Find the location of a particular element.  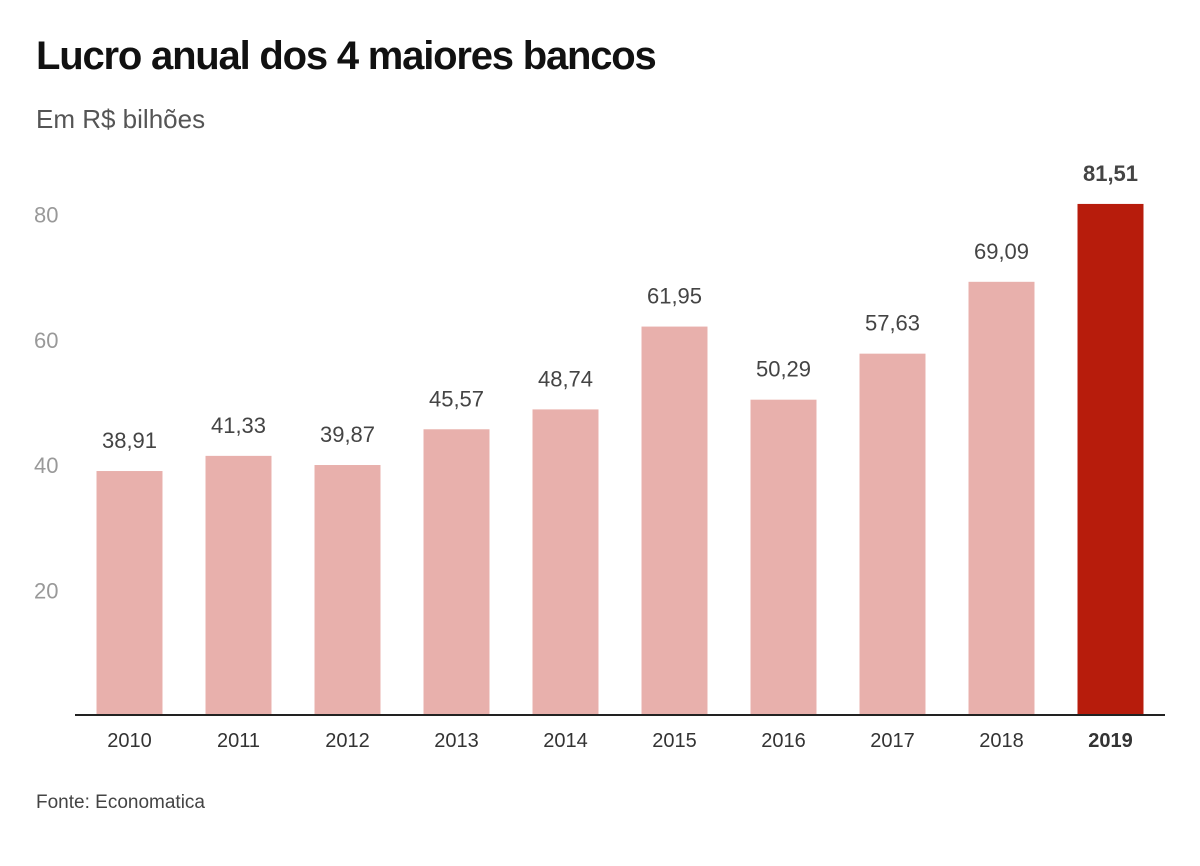

x-tick-label: 2015 is located at coordinates (674, 741).